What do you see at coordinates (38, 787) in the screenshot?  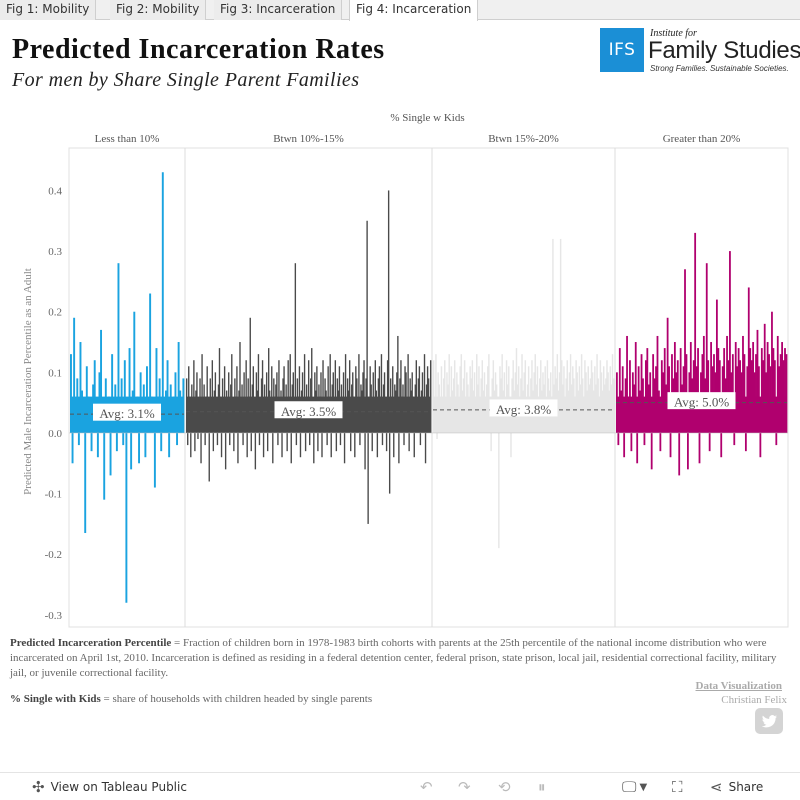 I see `tableau-logo-icon: ✣` at bounding box center [38, 787].